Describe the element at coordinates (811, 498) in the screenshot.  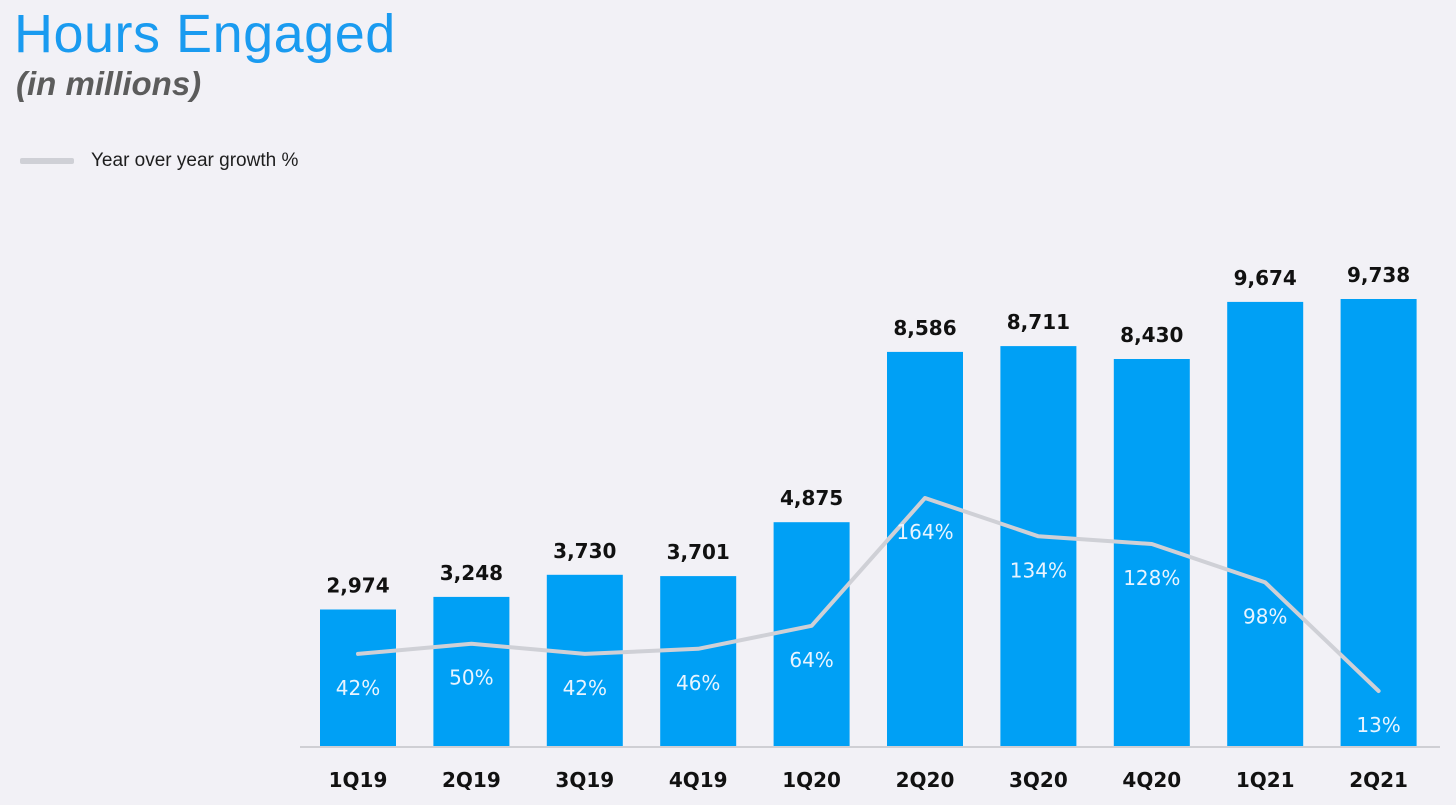
I see `value-label-1Q20: 4,875` at that location.